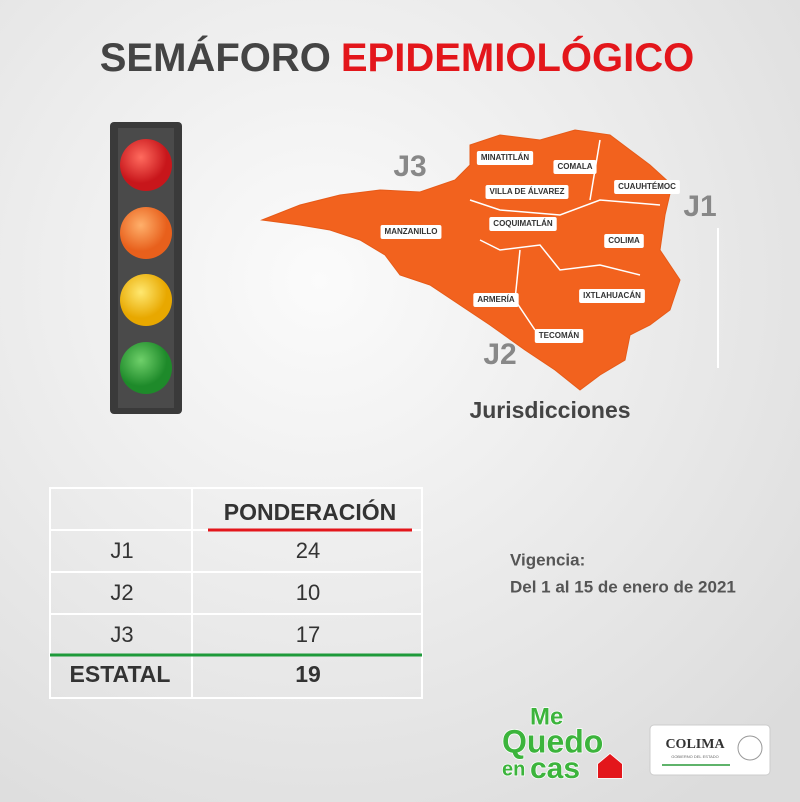 The height and width of the screenshot is (802, 800). I want to click on title: SEMÁFORO EPIDEMIOLÓGICO, so click(397, 57).